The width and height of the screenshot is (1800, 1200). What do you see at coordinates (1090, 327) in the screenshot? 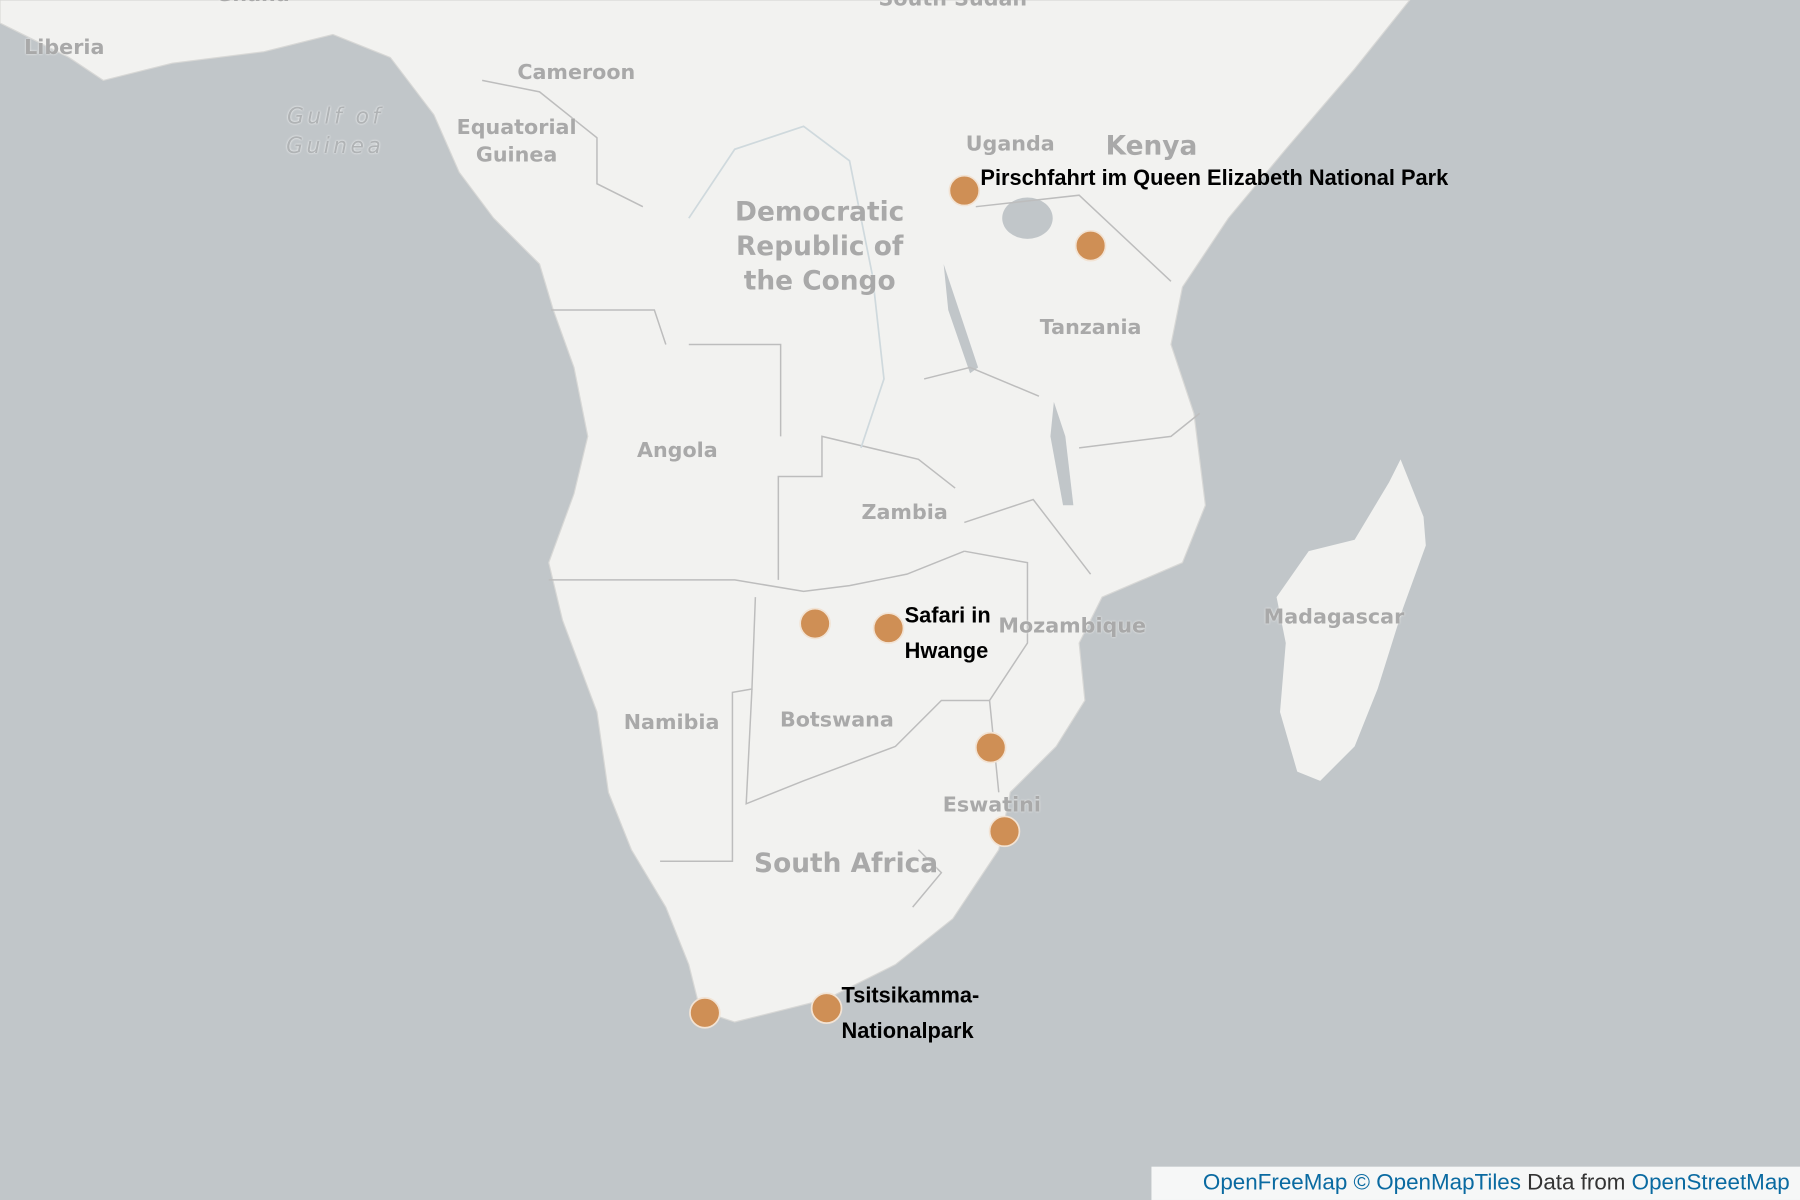
I see `place-label: Tanzania` at bounding box center [1090, 327].